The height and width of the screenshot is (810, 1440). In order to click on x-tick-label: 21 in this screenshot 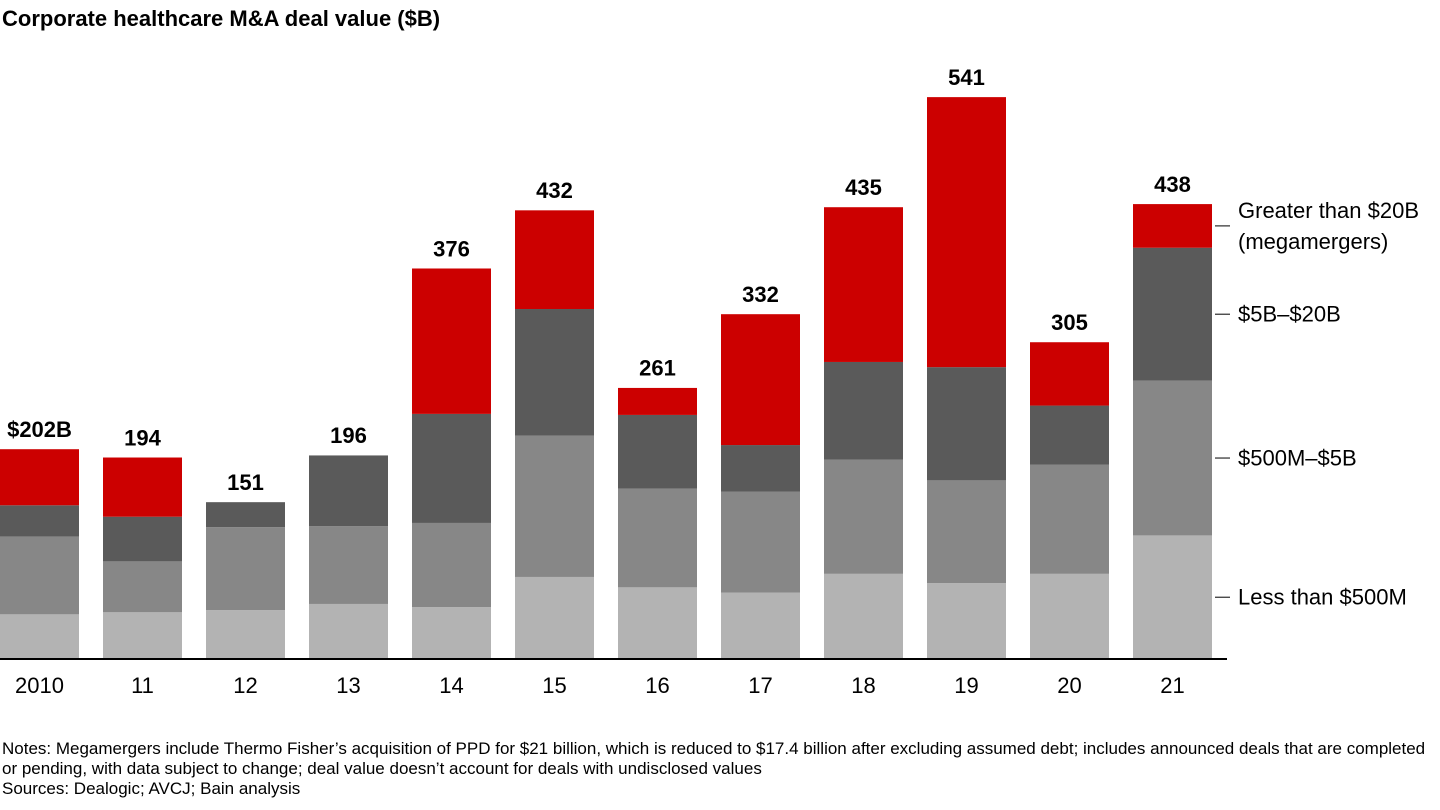, I will do `click(1172, 685)`.